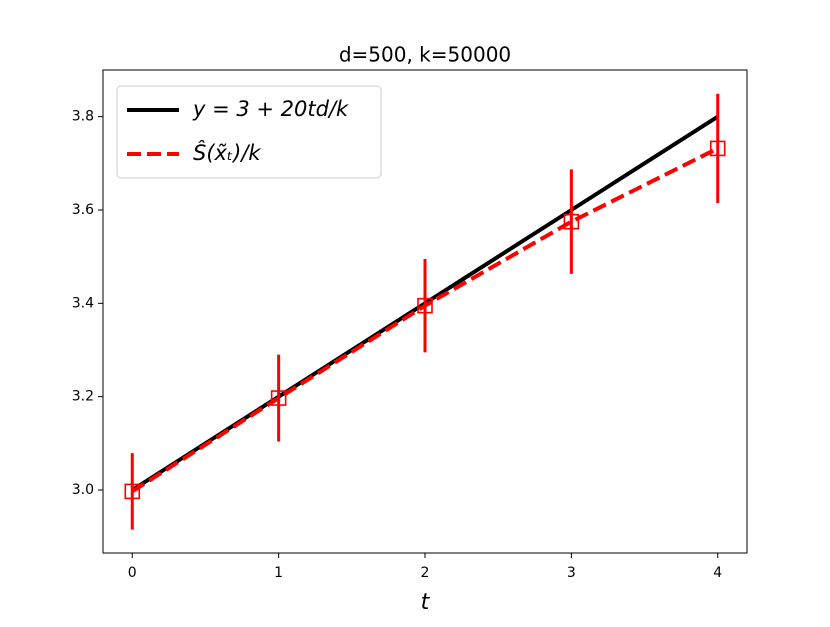  I want to click on x-tick-label: 2, so click(425, 573).